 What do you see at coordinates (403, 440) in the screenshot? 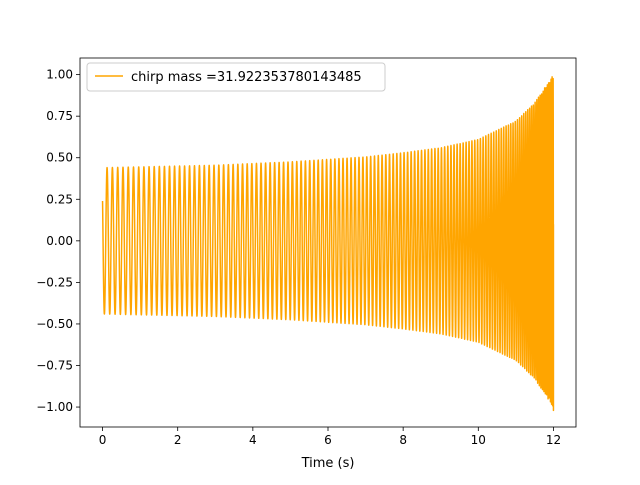
I see `x-tick-label: 8` at bounding box center [403, 440].